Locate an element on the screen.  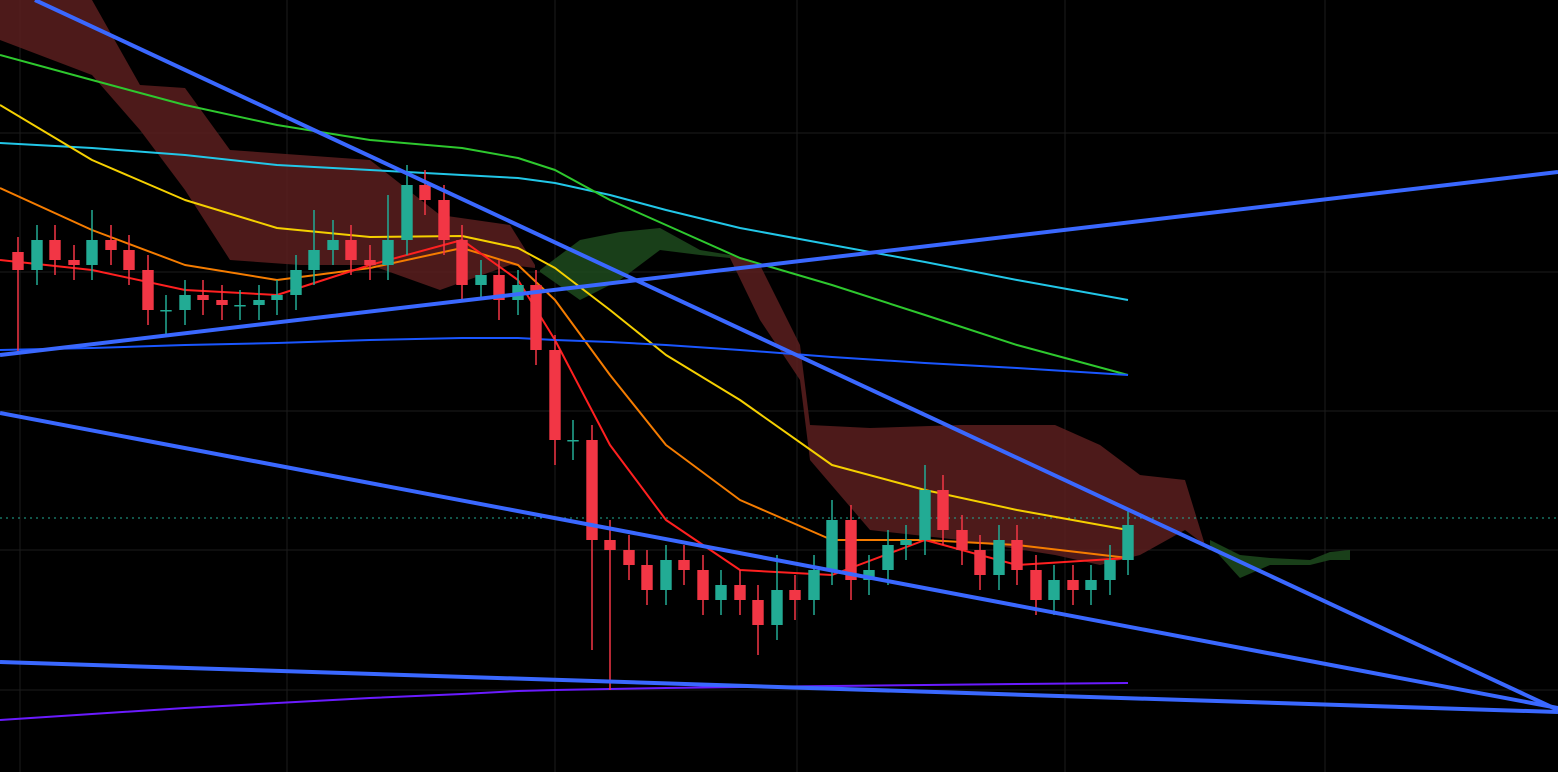
trend-line is located at coordinates (779, 687).